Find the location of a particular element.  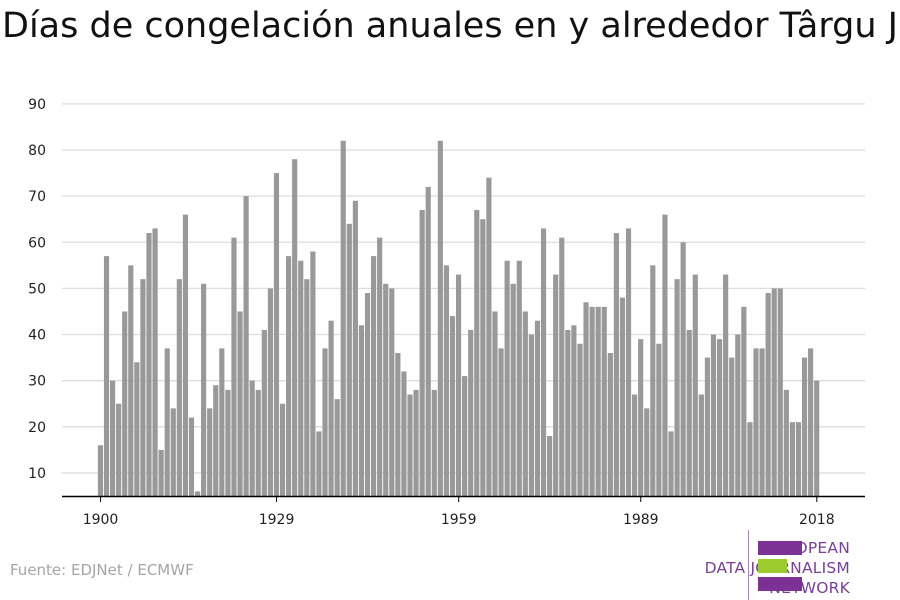

y-axis-tick-labels: 10 20 30 40 50 60 70 80 90 is located at coordinates (37, 289).